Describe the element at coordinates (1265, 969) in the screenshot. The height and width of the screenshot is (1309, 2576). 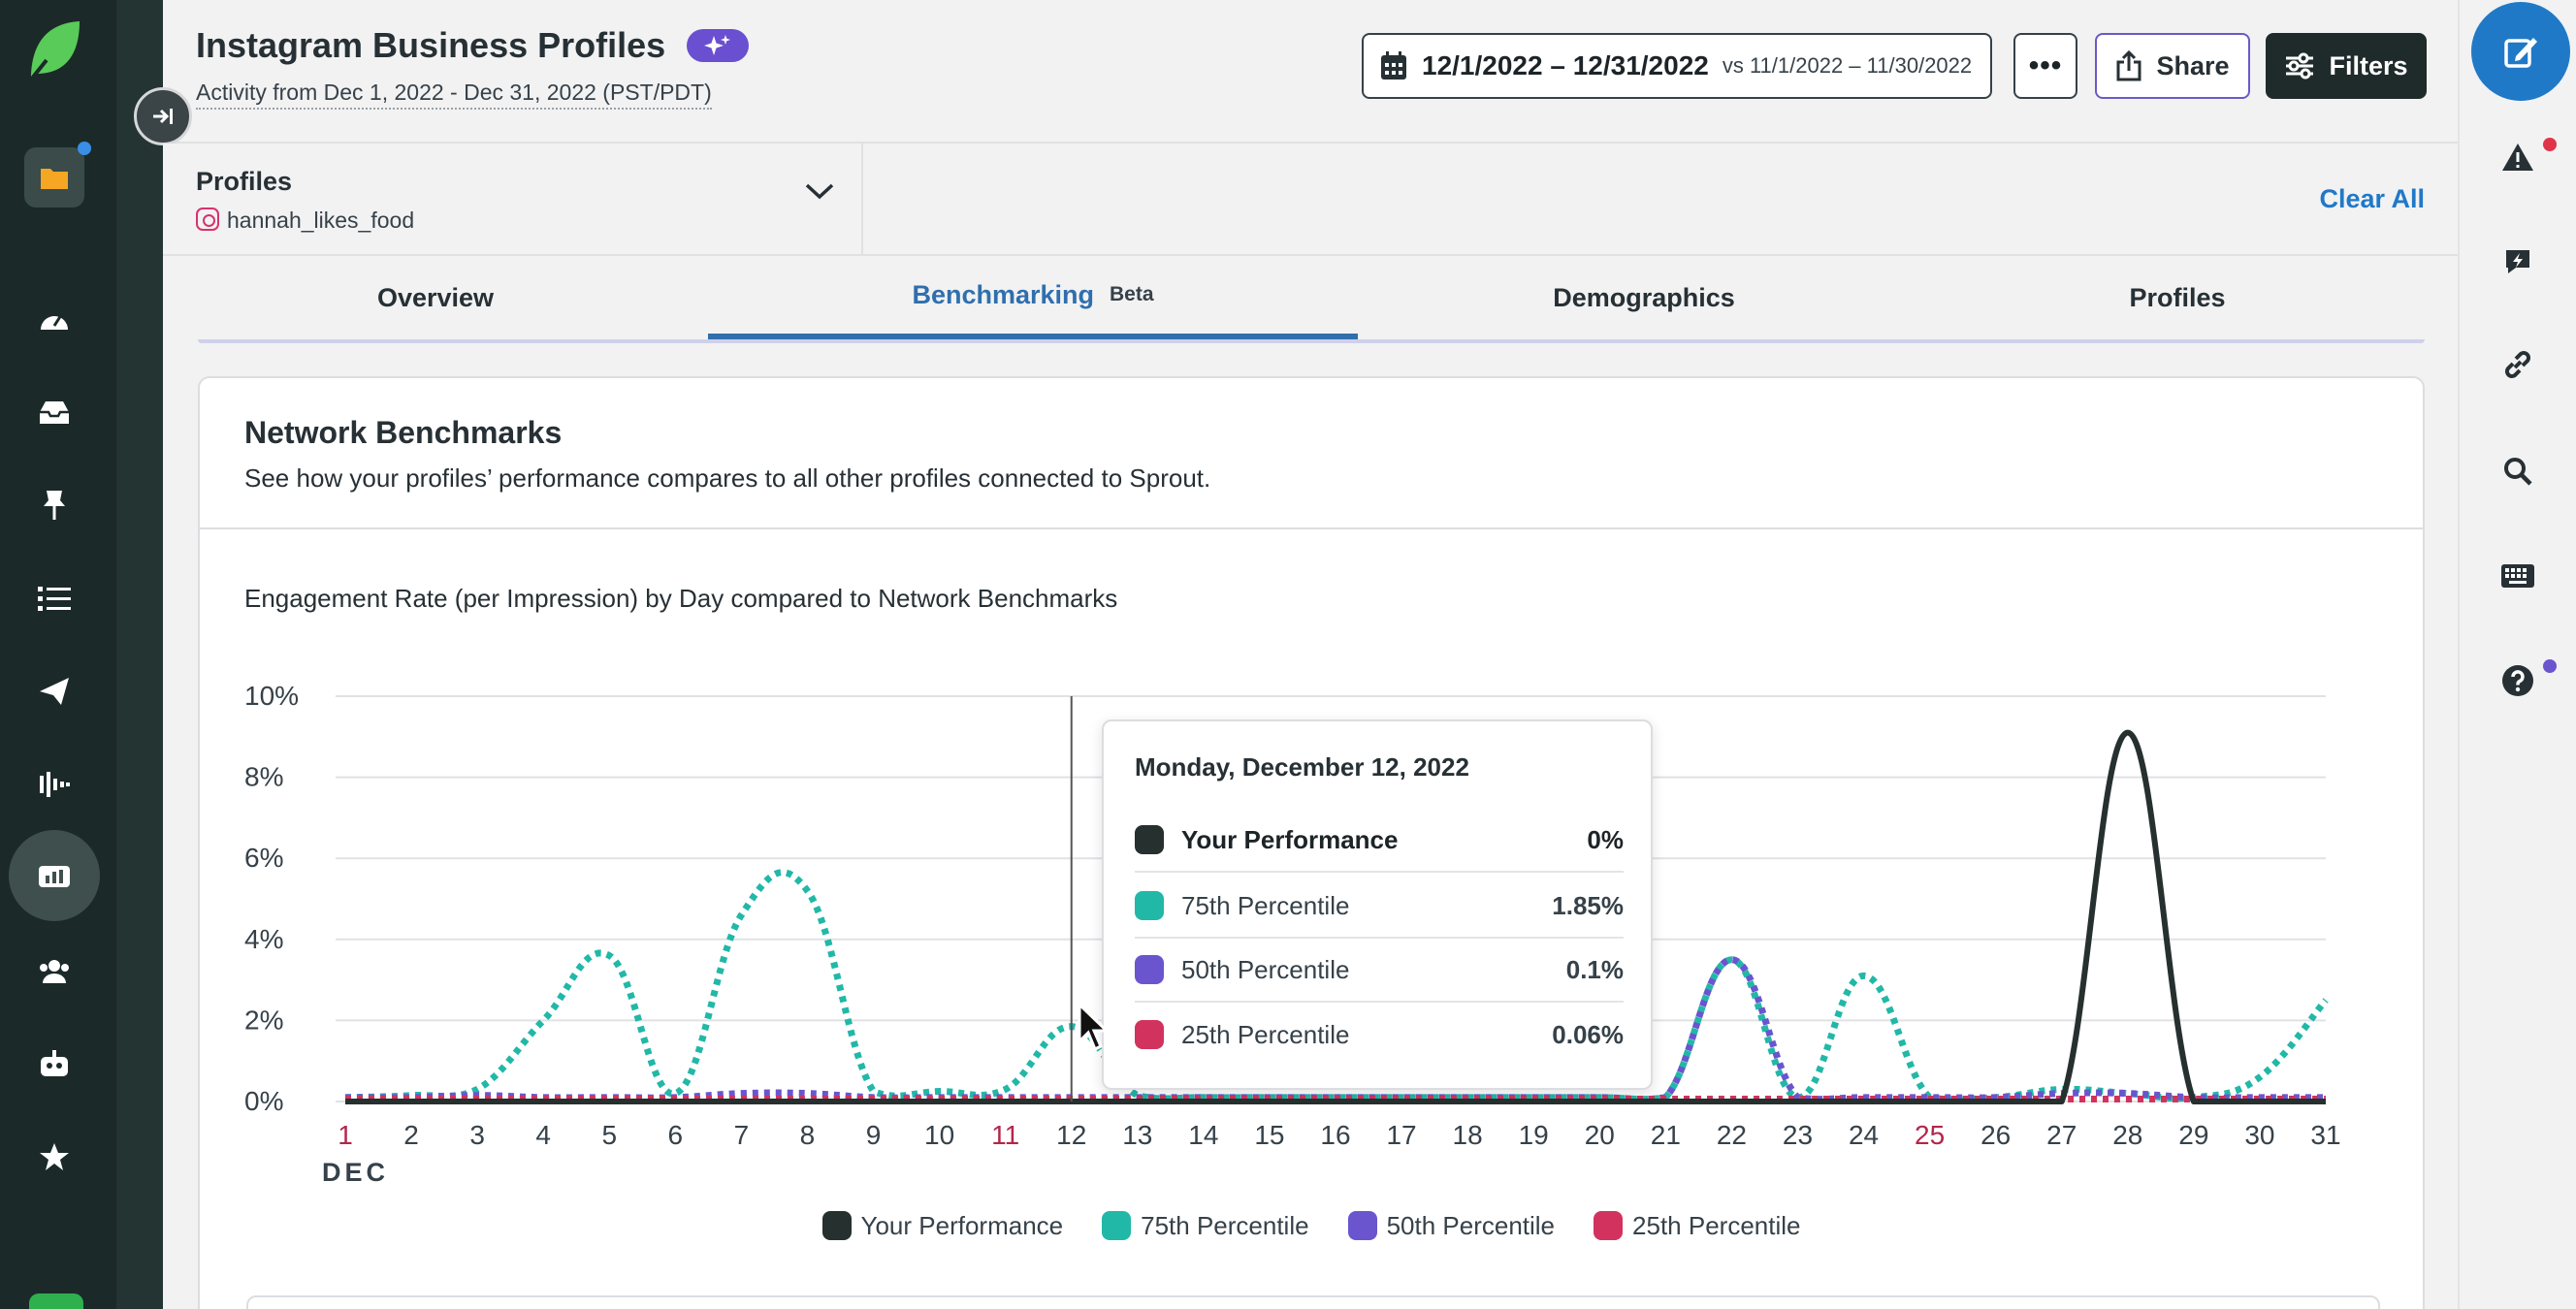
I see `tooltip-label: 50th Percentile` at that location.